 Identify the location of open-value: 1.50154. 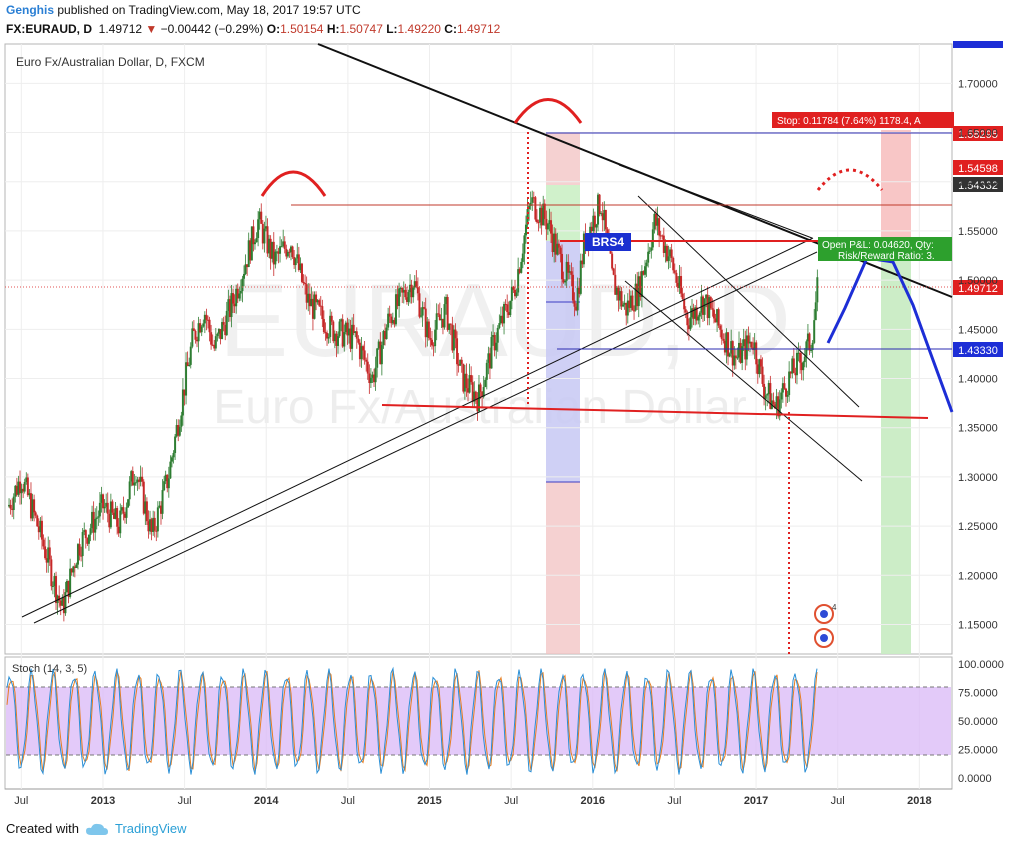
(302, 29).